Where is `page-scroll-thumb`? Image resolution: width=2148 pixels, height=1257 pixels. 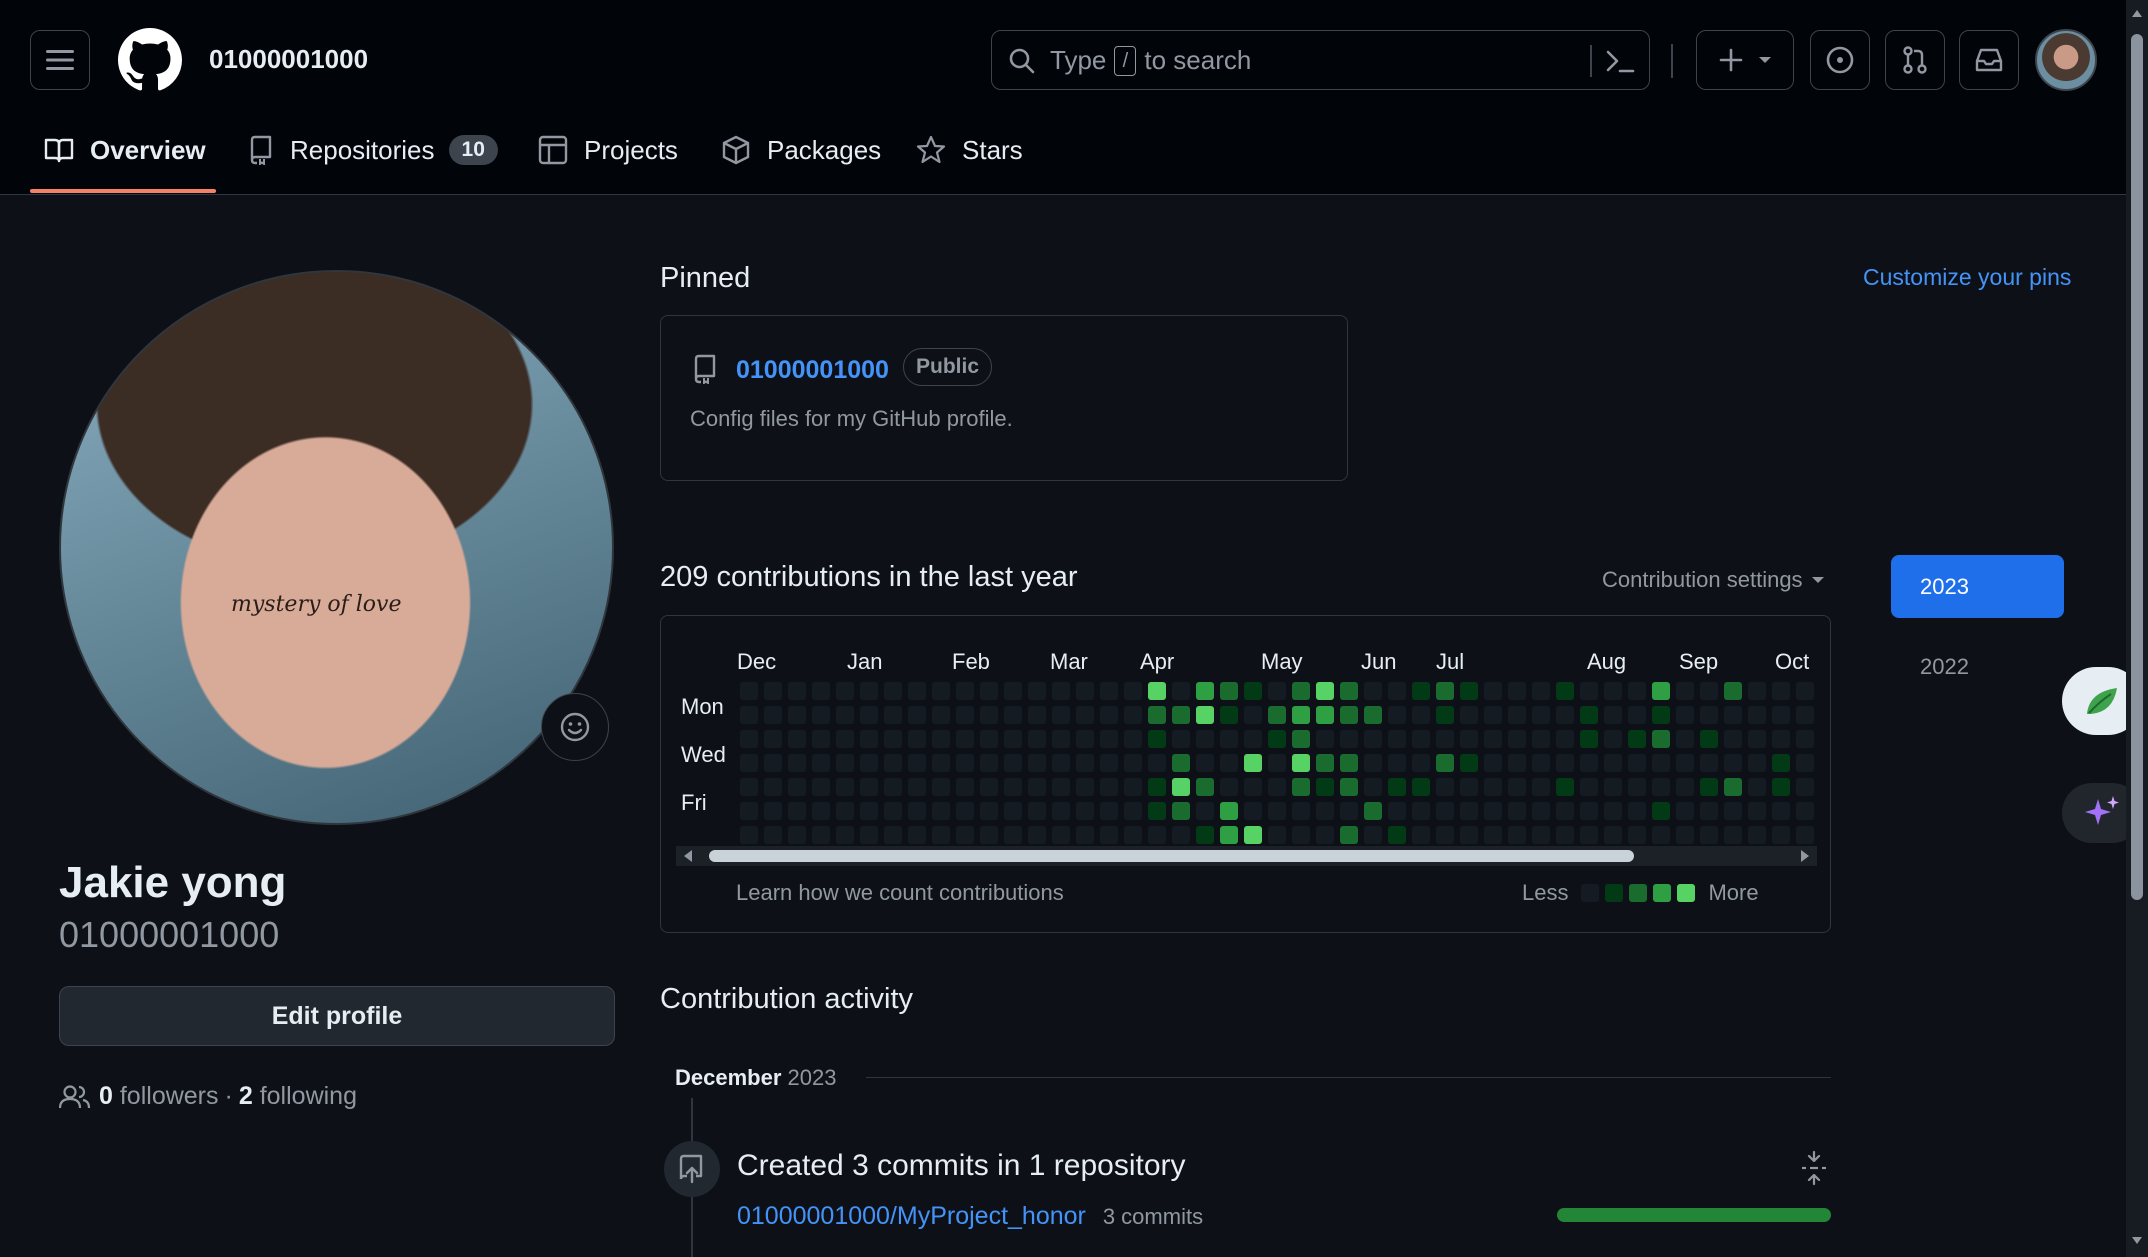
page-scroll-thumb is located at coordinates (2137, 467).